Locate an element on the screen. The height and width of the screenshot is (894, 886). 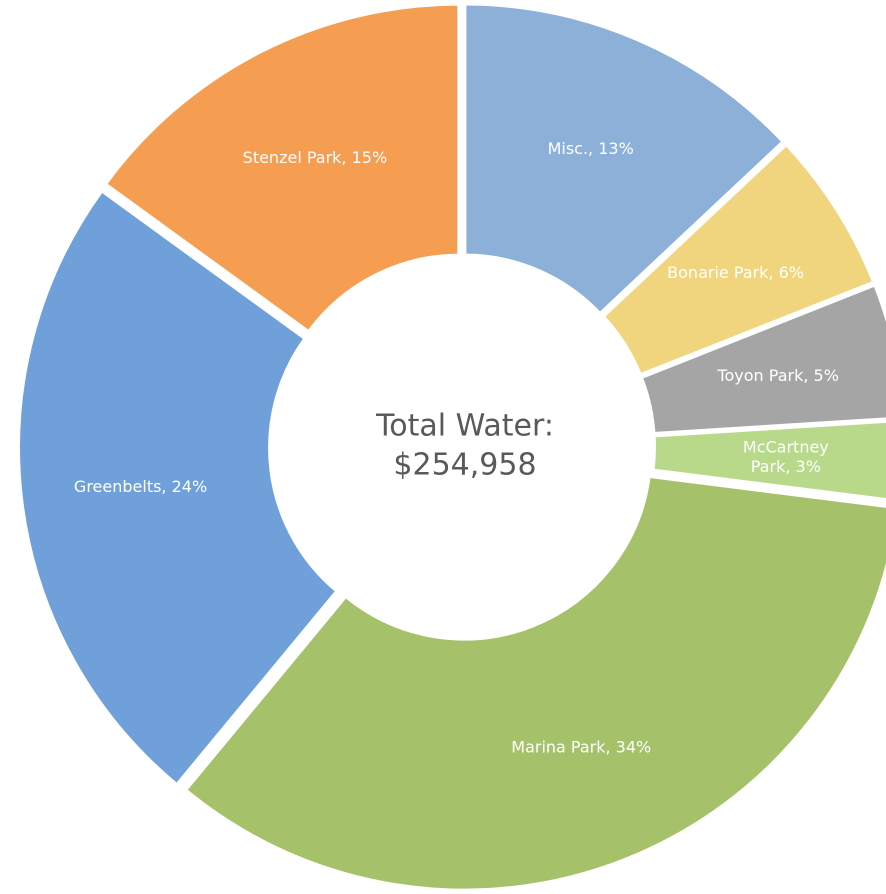
data-label: Bonarie Park, 6% is located at coordinates (735, 272).